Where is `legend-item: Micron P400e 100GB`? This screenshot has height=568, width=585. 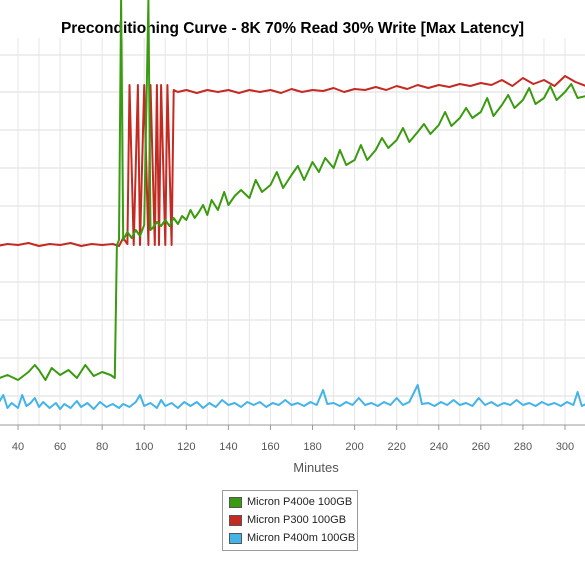 legend-item: Micron P400e 100GB is located at coordinates (290, 502).